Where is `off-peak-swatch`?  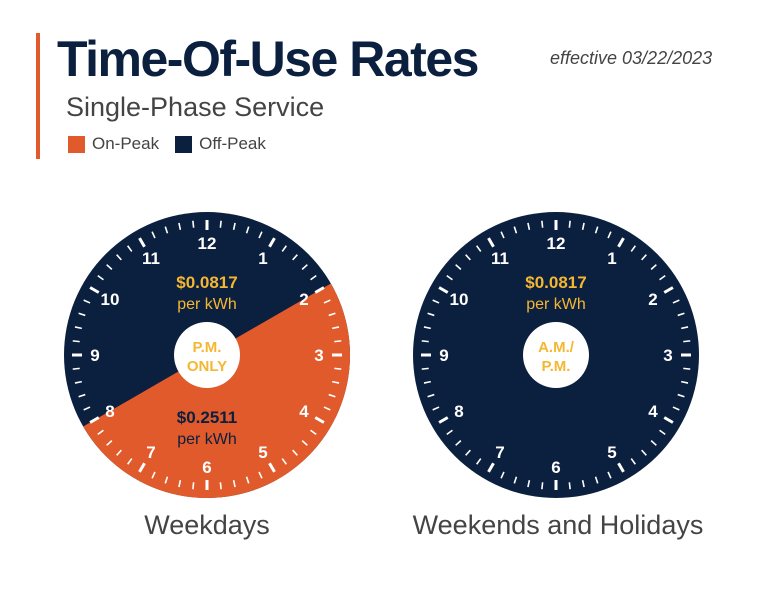
off-peak-swatch is located at coordinates (184, 144).